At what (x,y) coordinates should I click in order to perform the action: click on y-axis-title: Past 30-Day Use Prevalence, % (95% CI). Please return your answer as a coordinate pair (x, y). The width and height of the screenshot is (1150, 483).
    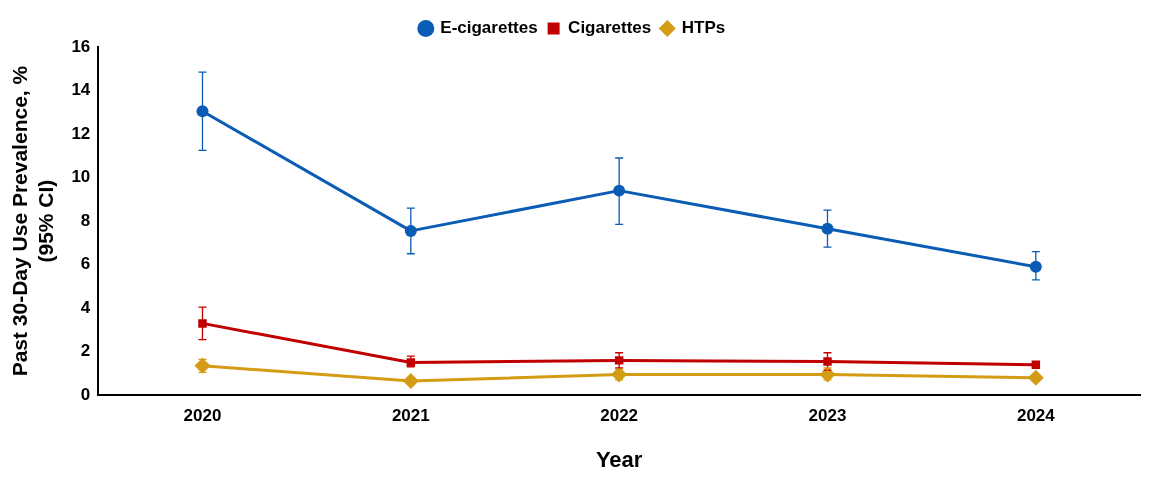
    Looking at the image, I should click on (32, 221).